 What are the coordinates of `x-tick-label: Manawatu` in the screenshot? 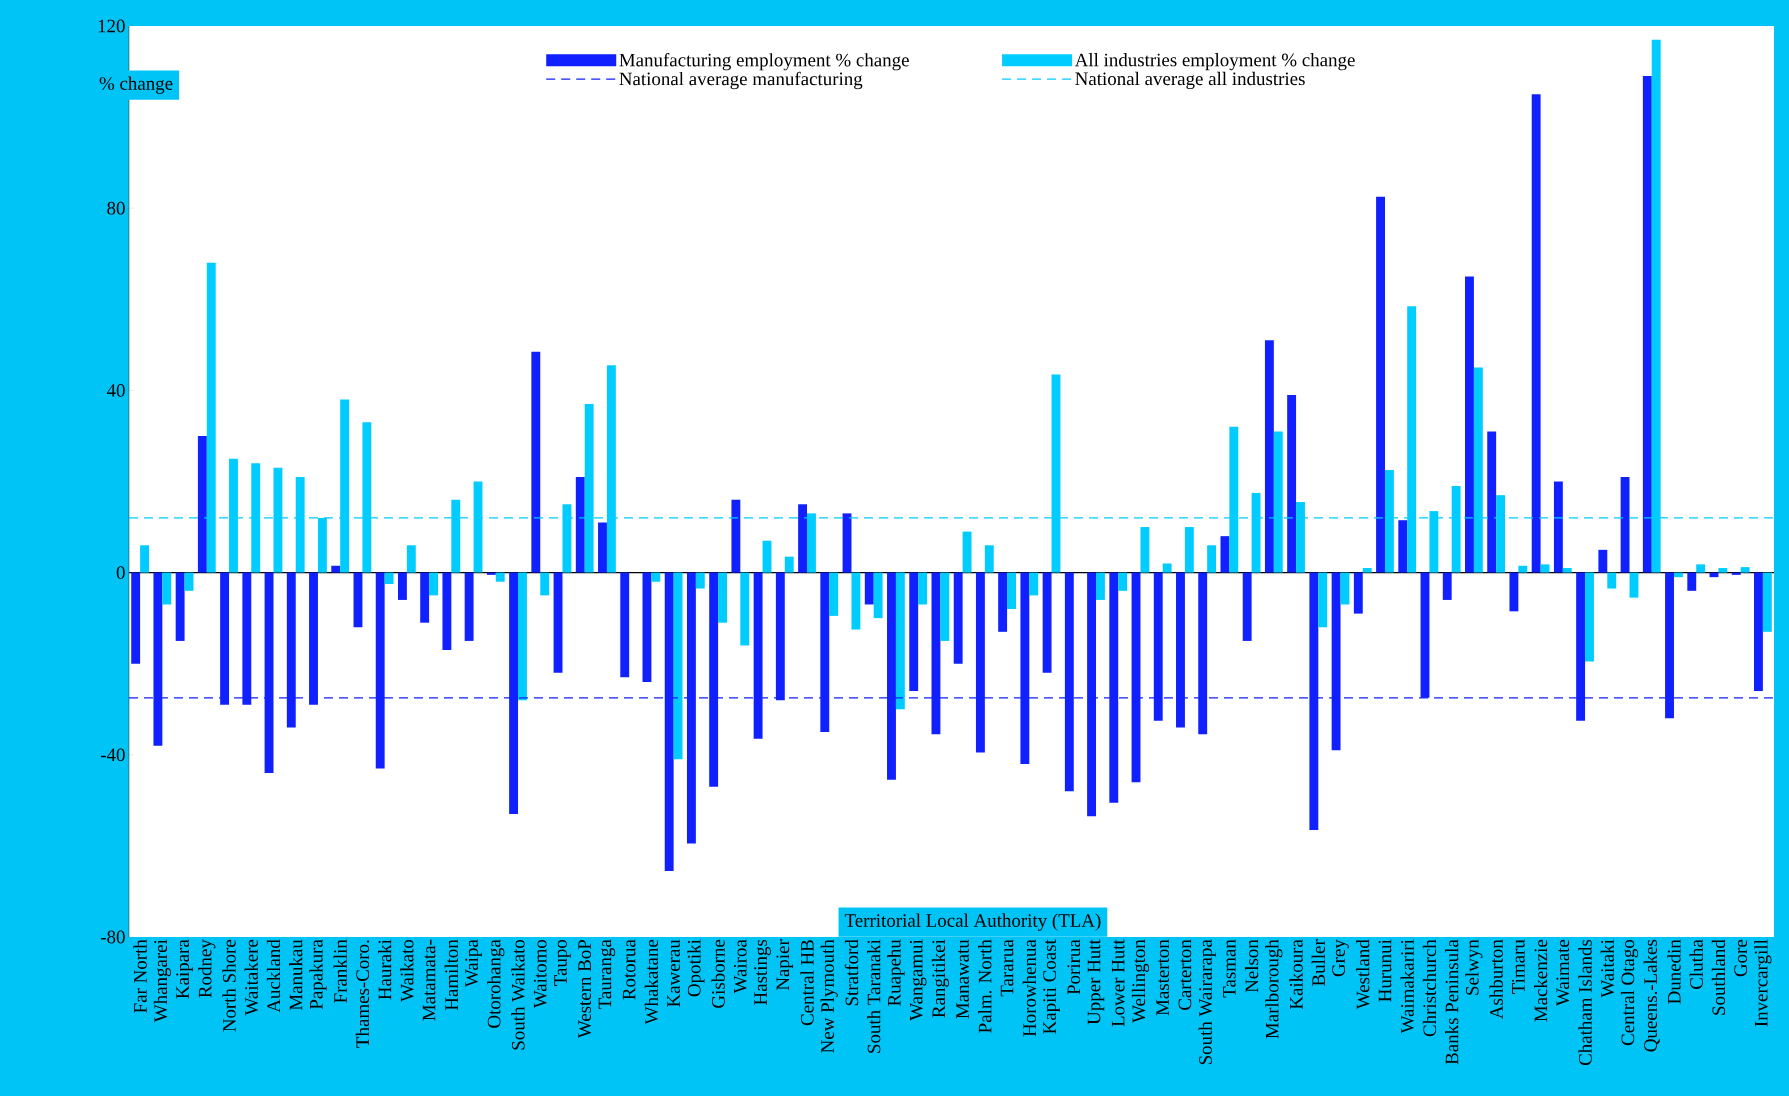 It's located at (962, 979).